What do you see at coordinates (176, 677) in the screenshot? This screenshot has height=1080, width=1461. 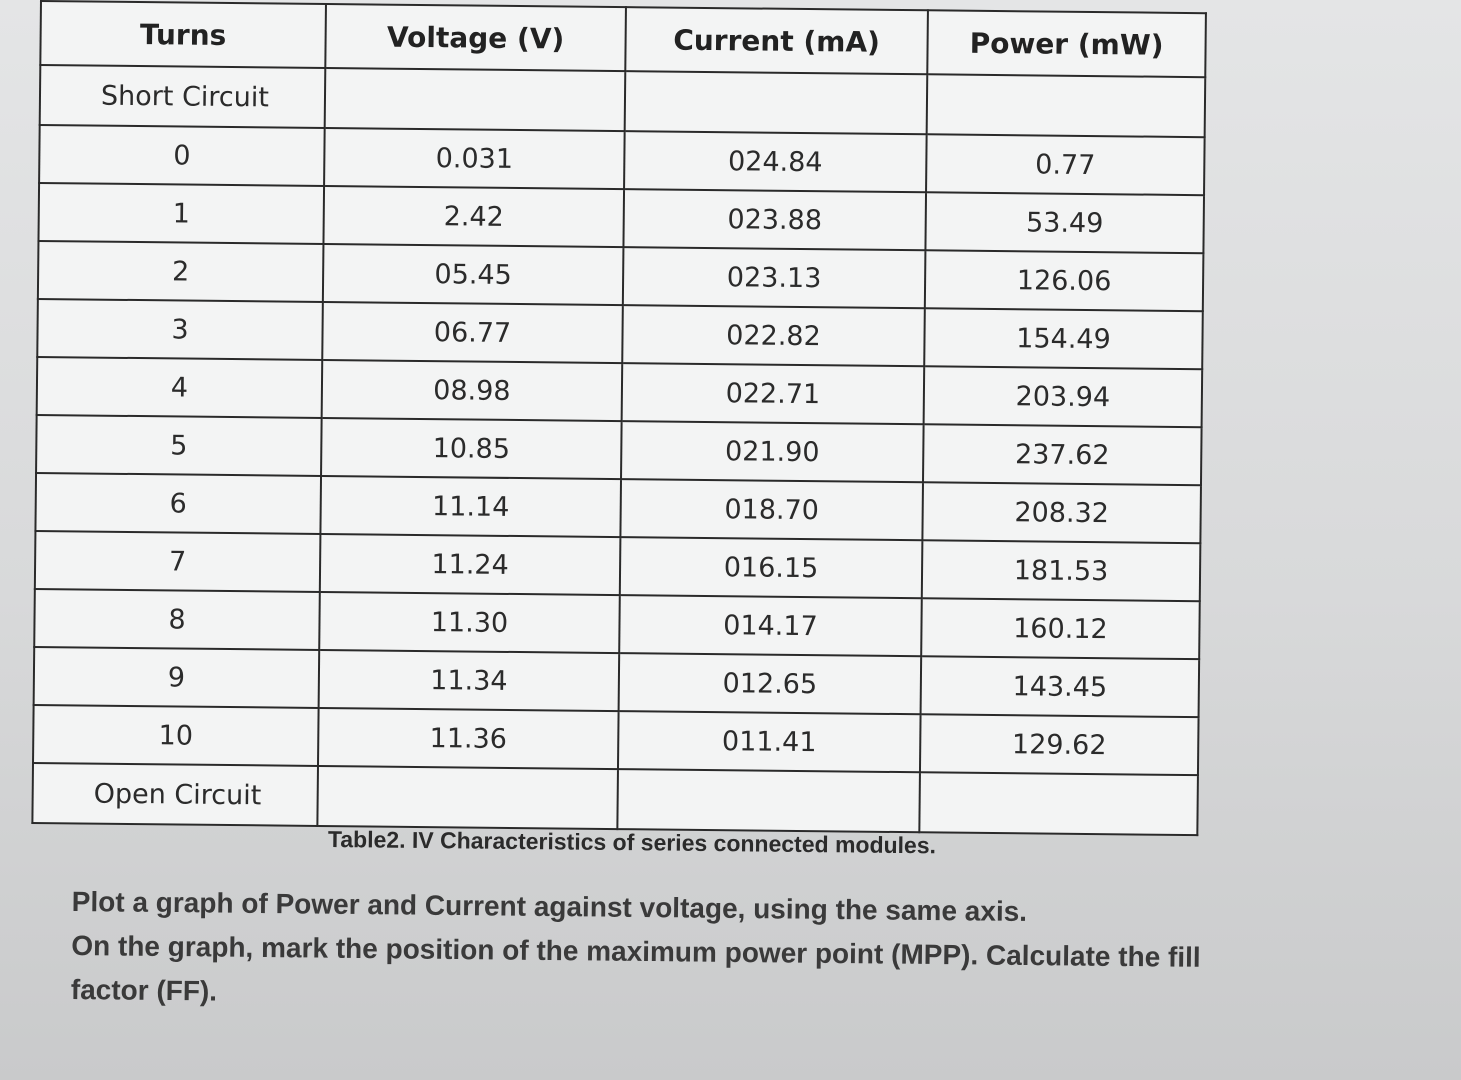 I see `cell-turns: 9` at bounding box center [176, 677].